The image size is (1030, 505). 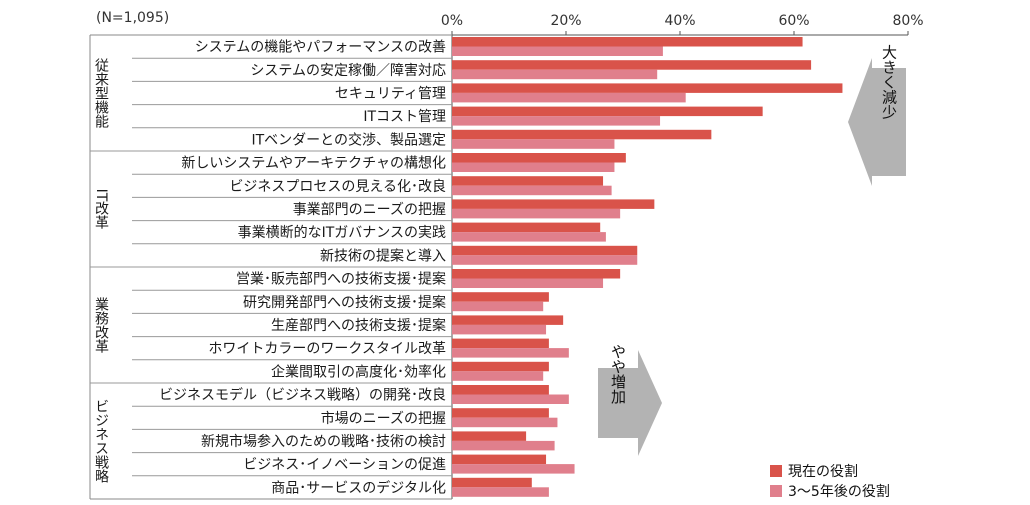 I want to click on category-label: ビジネスモデル（ビジネス戦略）の開発･改良, so click(x=302, y=395).